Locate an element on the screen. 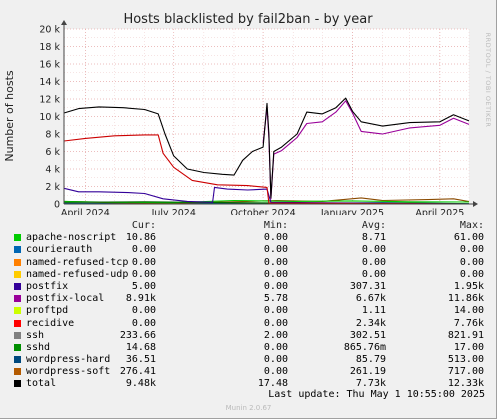 This screenshot has height=419, width=497. y-tick-label: 10 k is located at coordinates (49, 117).